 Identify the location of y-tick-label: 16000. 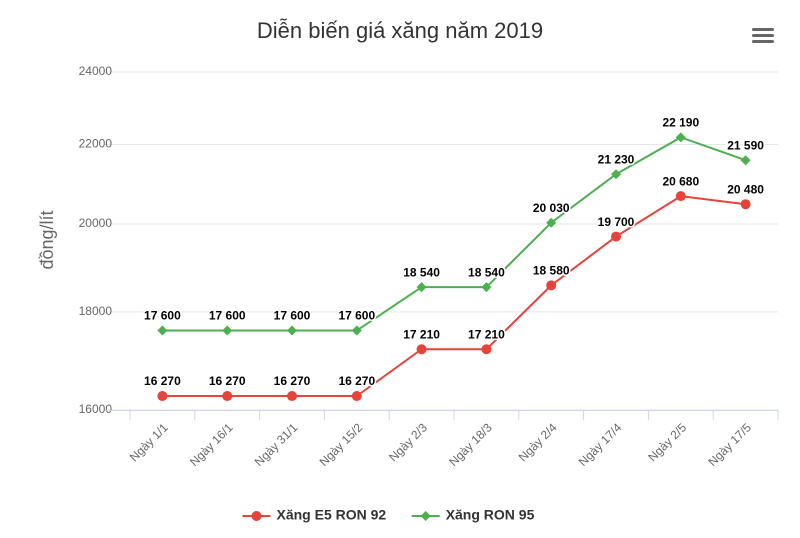
(96, 409).